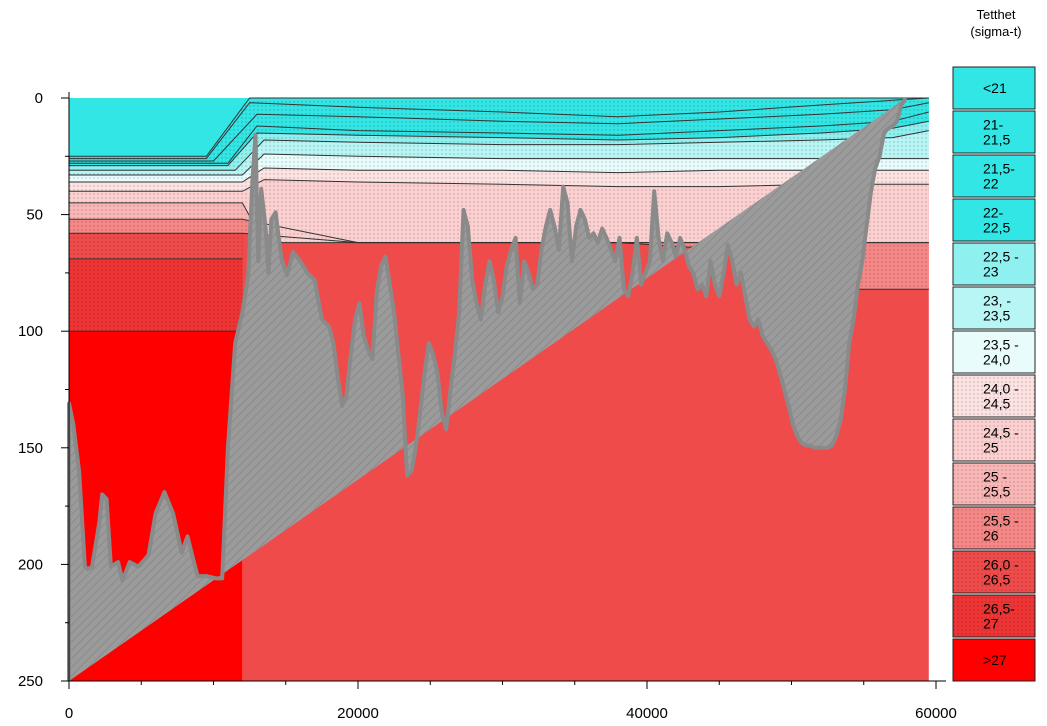  What do you see at coordinates (30, 564) in the screenshot?
I see `y-tick-label: 200` at bounding box center [30, 564].